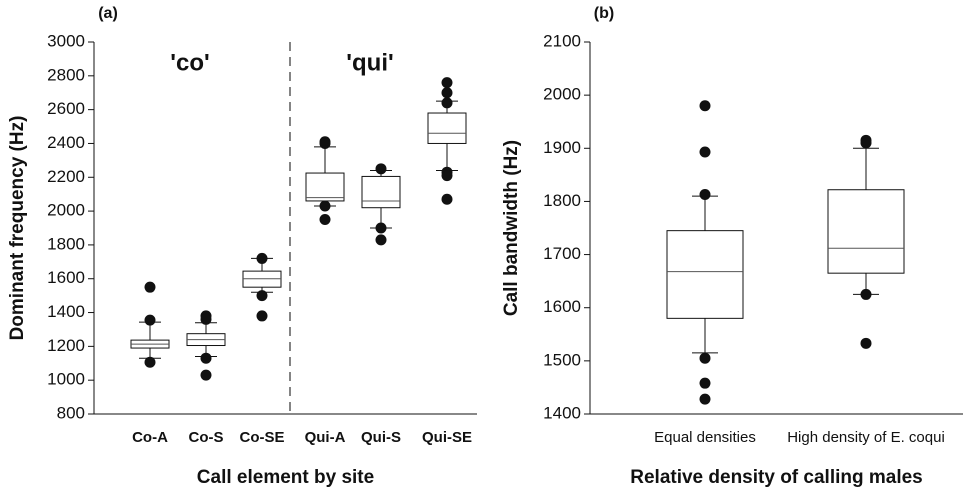 The image size is (966, 493). I want to click on x-tick-label: Co-A, so click(150, 437).